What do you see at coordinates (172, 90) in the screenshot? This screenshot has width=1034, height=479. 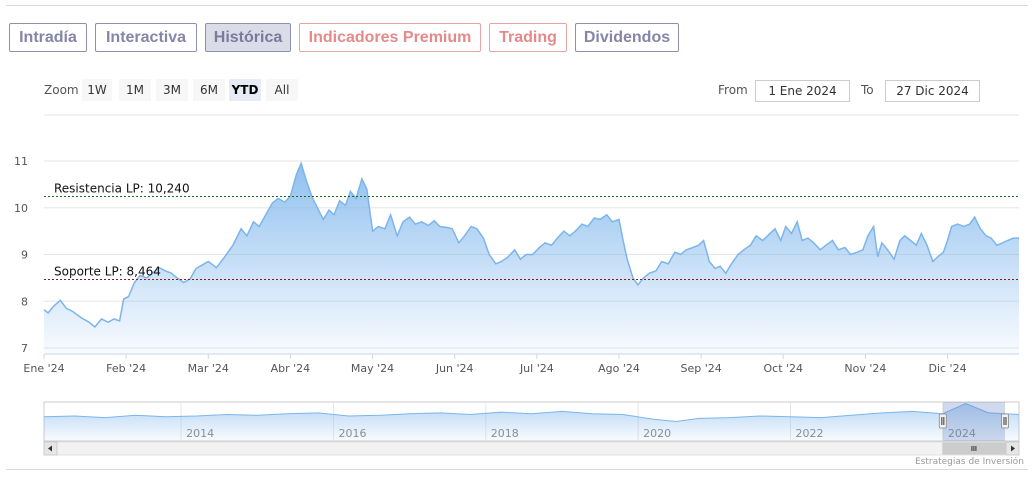 I see `zoom-3m-button: 3M` at bounding box center [172, 90].